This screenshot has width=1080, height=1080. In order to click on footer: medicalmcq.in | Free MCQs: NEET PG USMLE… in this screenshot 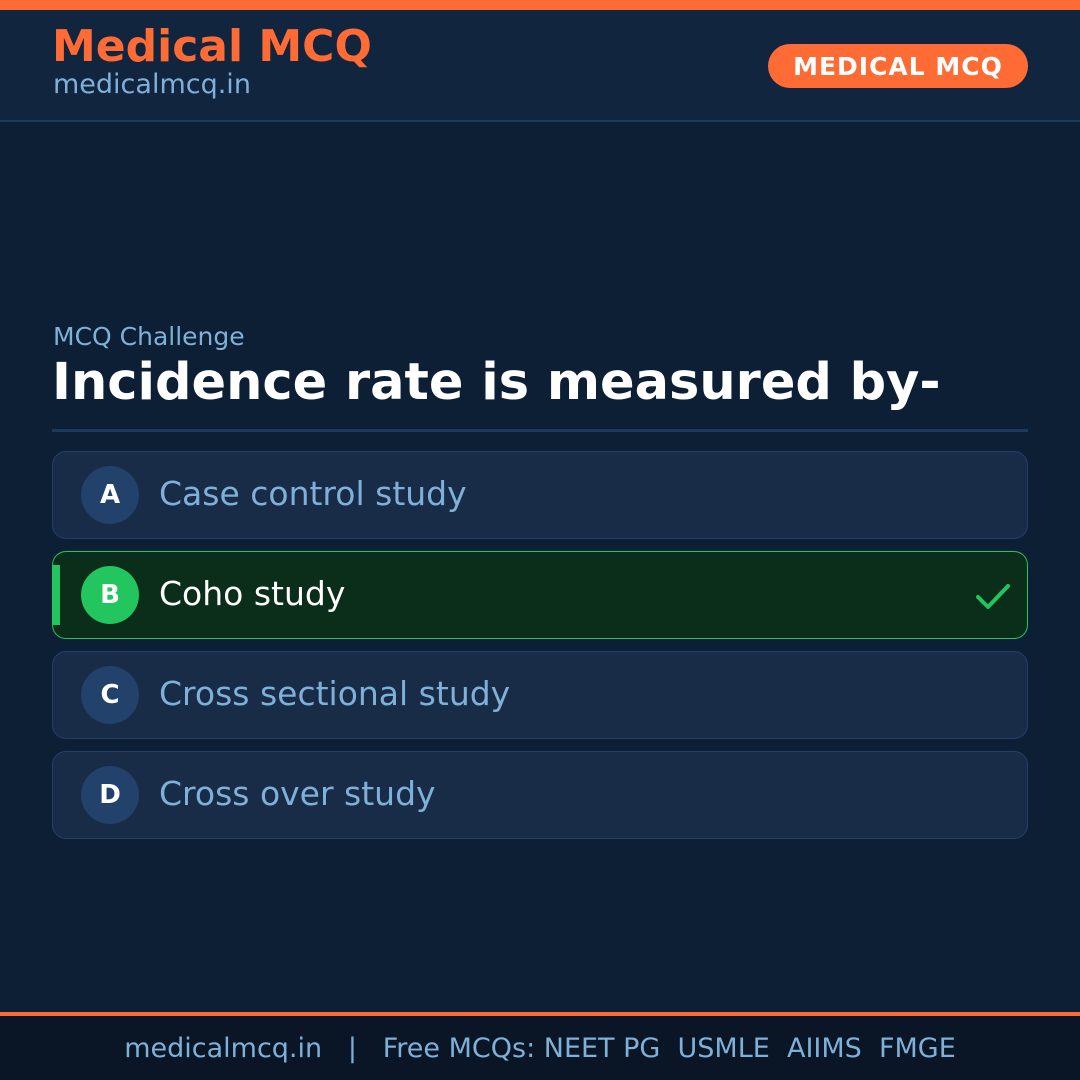, I will do `click(540, 1048)`.